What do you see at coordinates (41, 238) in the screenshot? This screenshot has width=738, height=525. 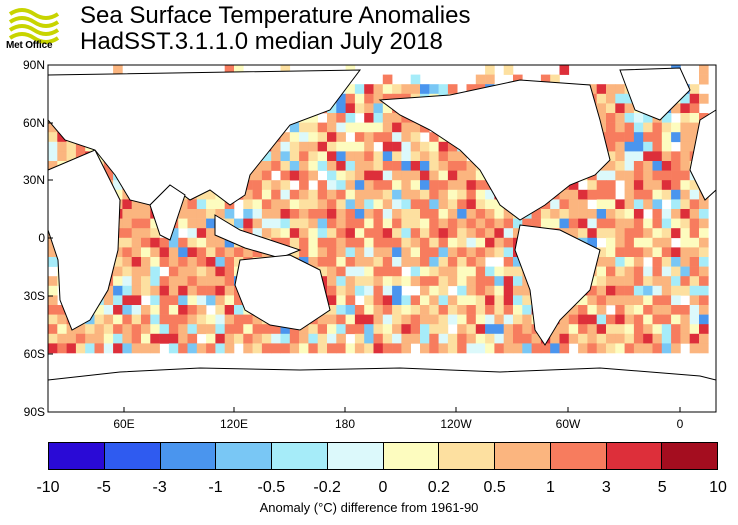 I see `latitude-label: 0` at bounding box center [41, 238].